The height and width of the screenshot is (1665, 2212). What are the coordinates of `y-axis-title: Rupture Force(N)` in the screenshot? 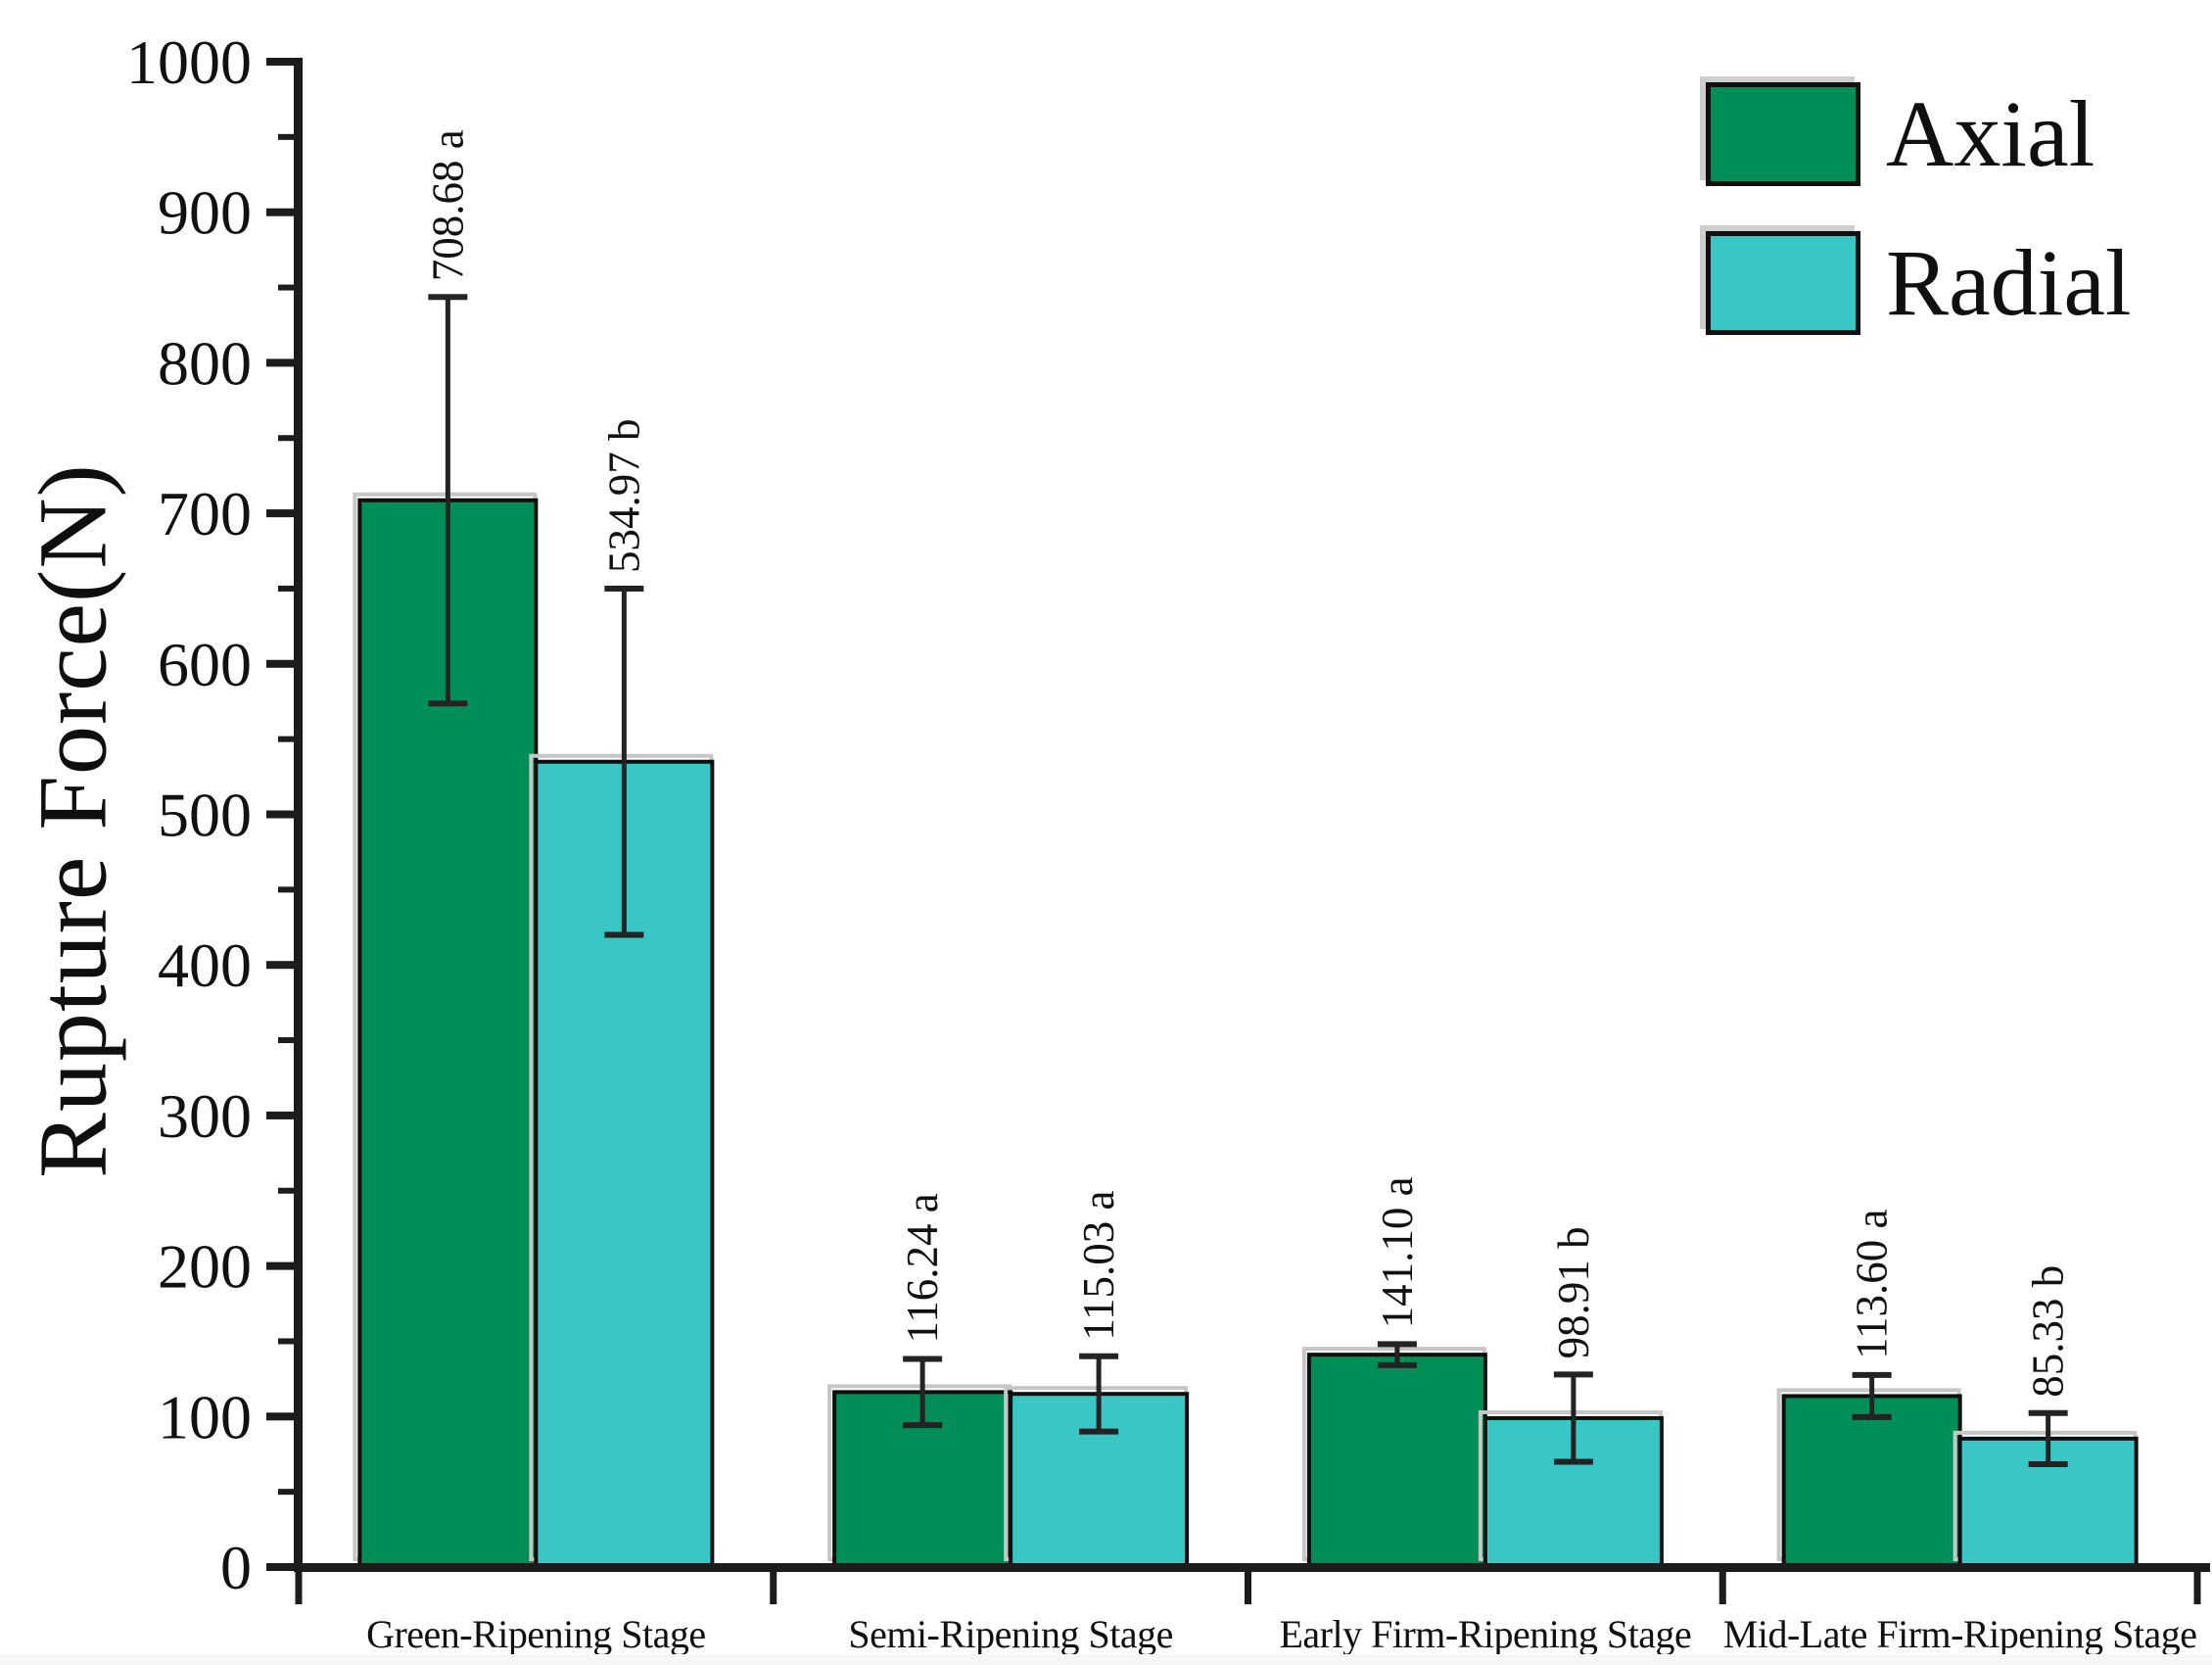 It's located at (72, 820).